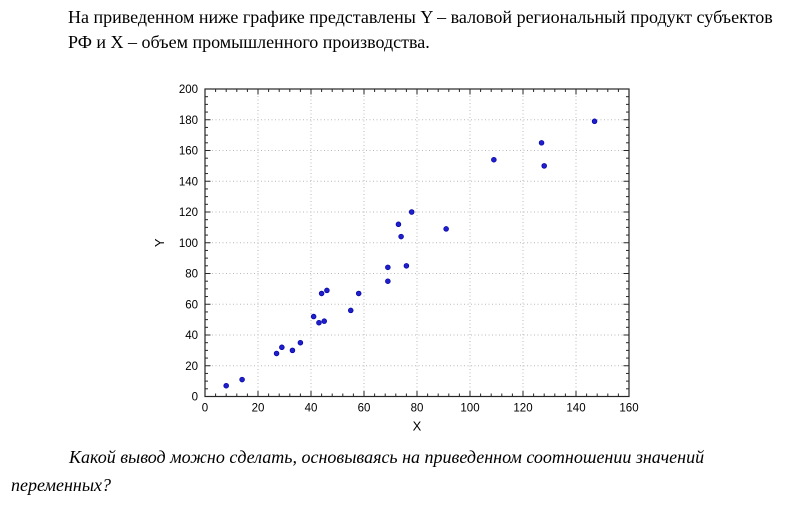 The image size is (797, 513). What do you see at coordinates (417, 426) in the screenshot?
I see `x-axis-label: X` at bounding box center [417, 426].